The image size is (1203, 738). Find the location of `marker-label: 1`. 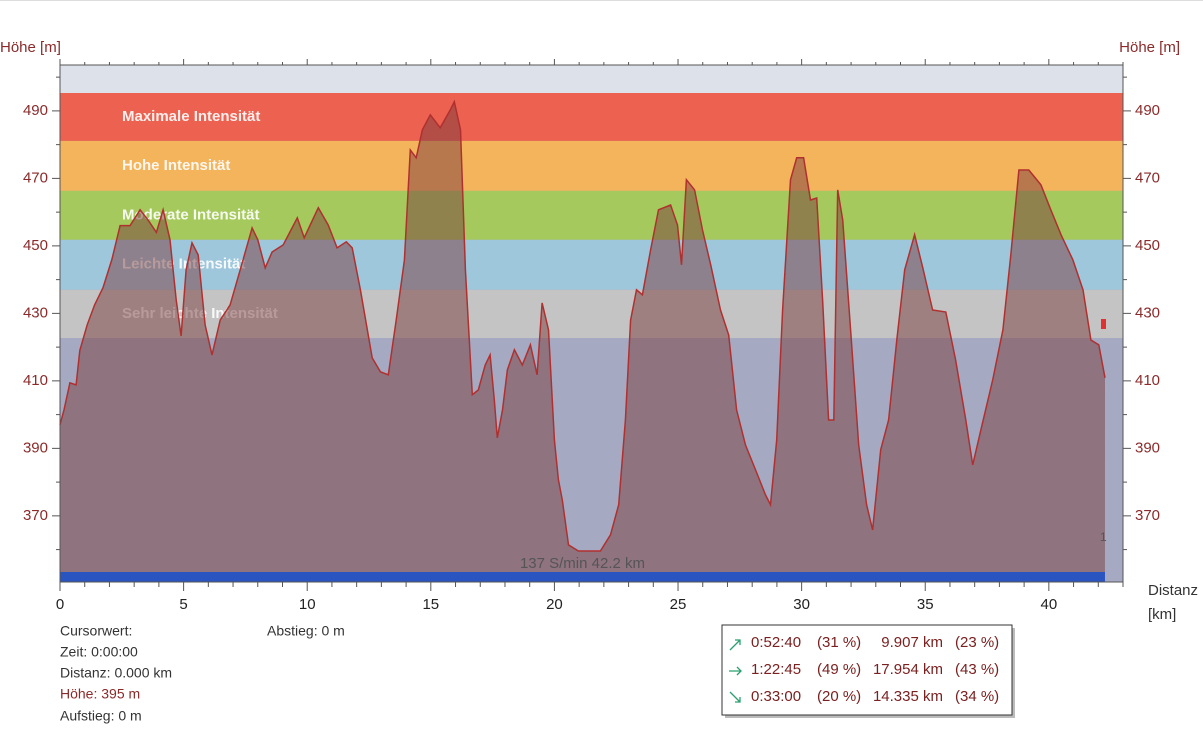

marker-label: 1 is located at coordinates (1103, 537).